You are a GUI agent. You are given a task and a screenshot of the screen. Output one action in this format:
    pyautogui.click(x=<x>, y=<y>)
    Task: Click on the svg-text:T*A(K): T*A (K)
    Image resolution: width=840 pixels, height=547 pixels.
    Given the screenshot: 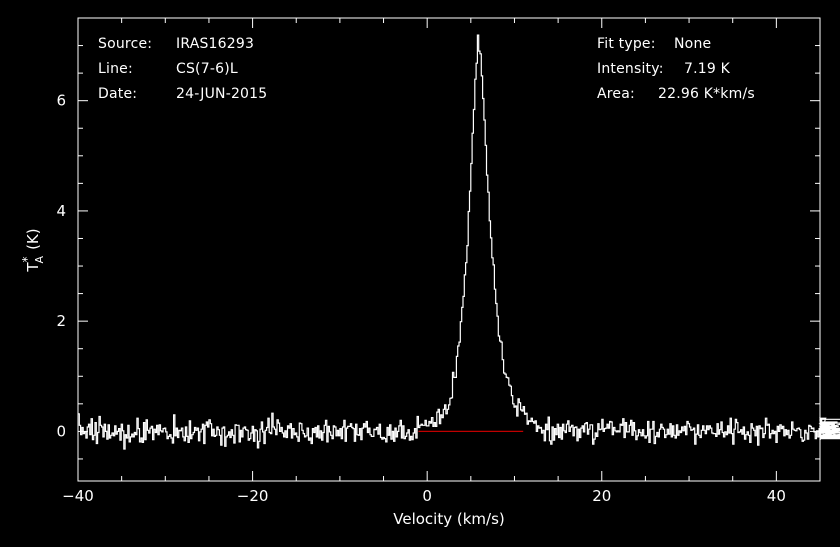 What is the action you would take?
    pyautogui.click(x=33, y=250)
    